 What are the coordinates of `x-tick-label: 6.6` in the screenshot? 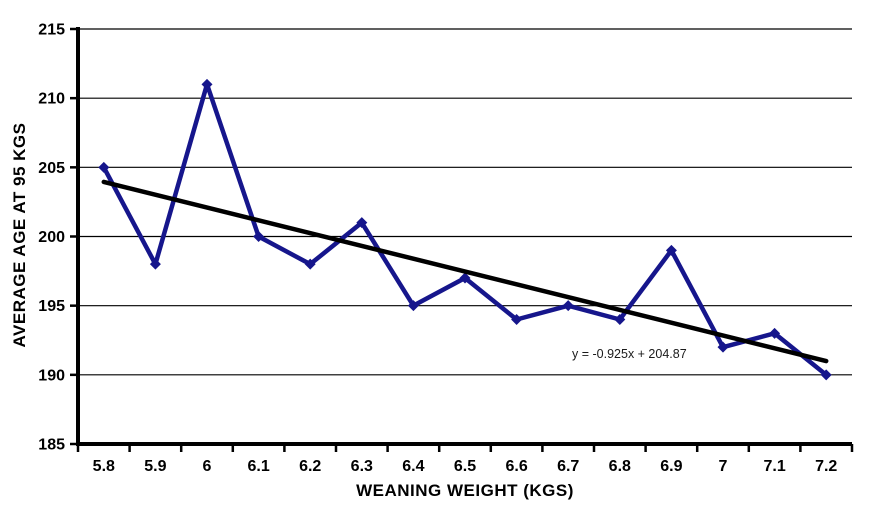 It's located at (516, 466).